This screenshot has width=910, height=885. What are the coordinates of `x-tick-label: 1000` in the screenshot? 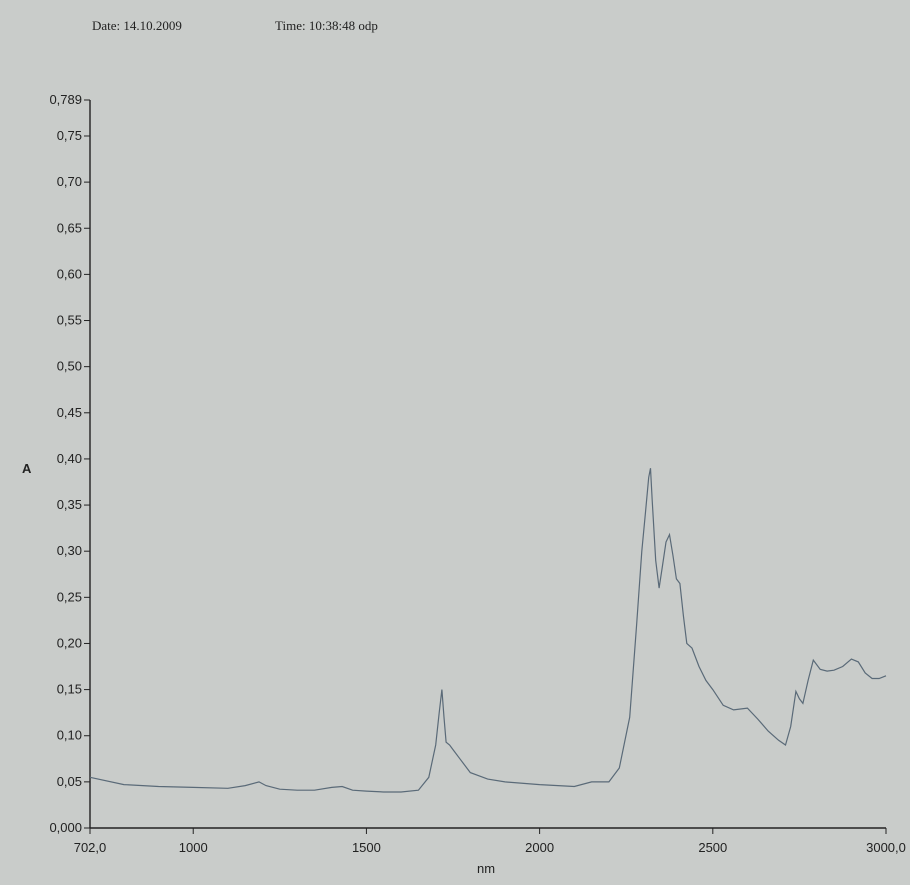 It's located at (193, 847).